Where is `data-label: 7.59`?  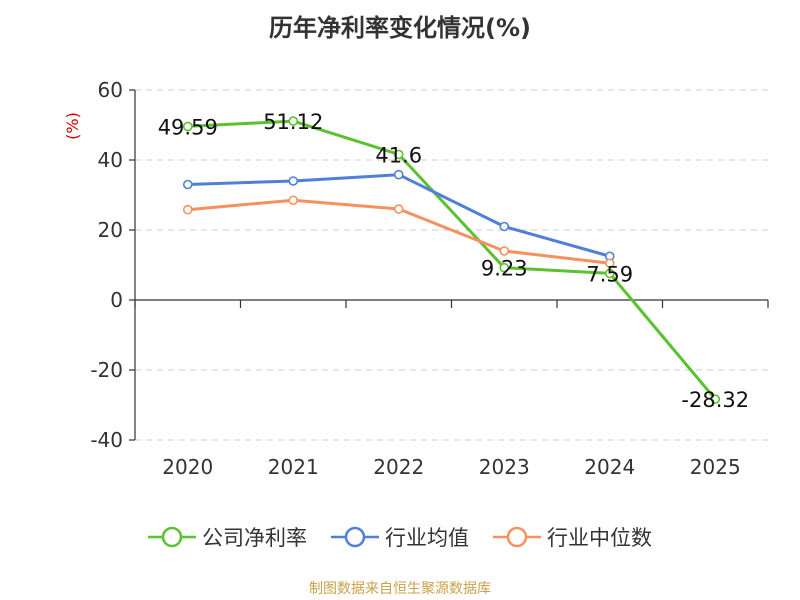
data-label: 7.59 is located at coordinates (609, 274).